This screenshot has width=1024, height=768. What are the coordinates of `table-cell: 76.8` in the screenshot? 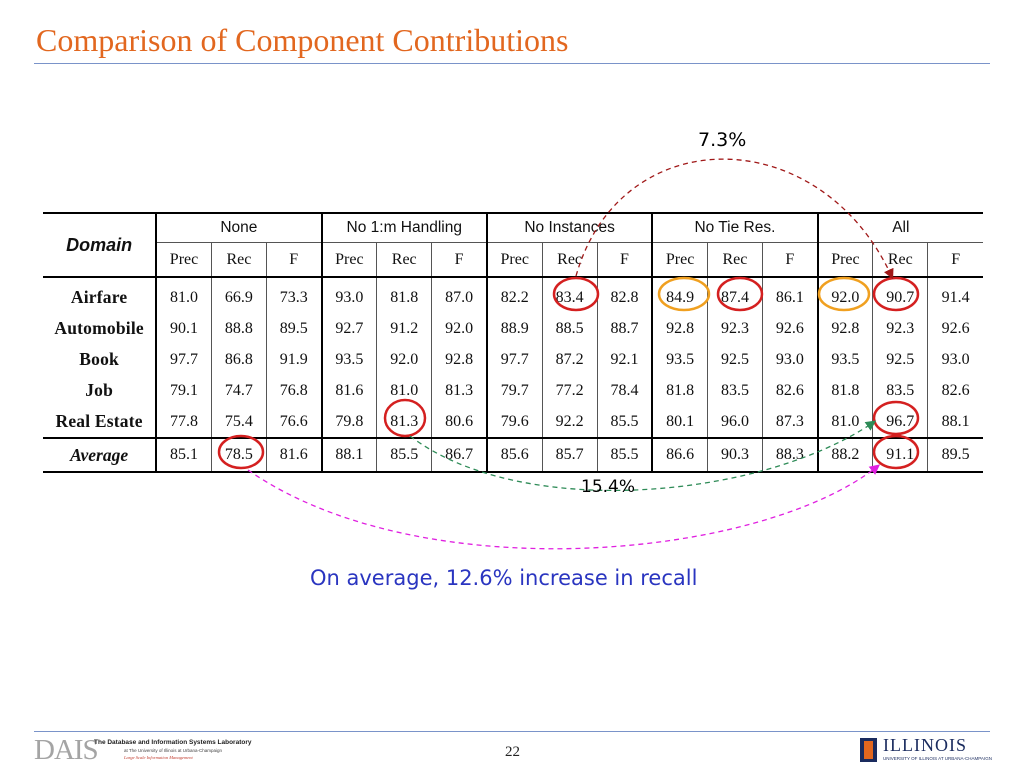 It's located at (293, 390).